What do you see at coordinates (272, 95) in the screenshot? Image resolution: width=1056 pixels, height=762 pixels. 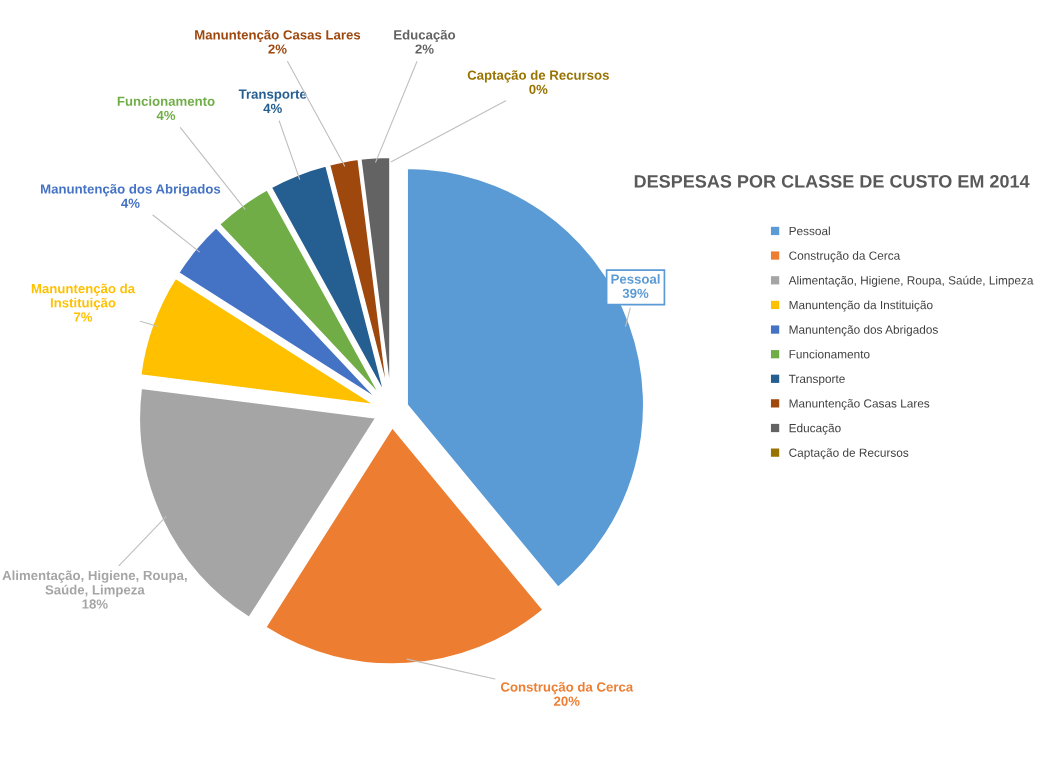 I see `slice-label: Transporte` at bounding box center [272, 95].